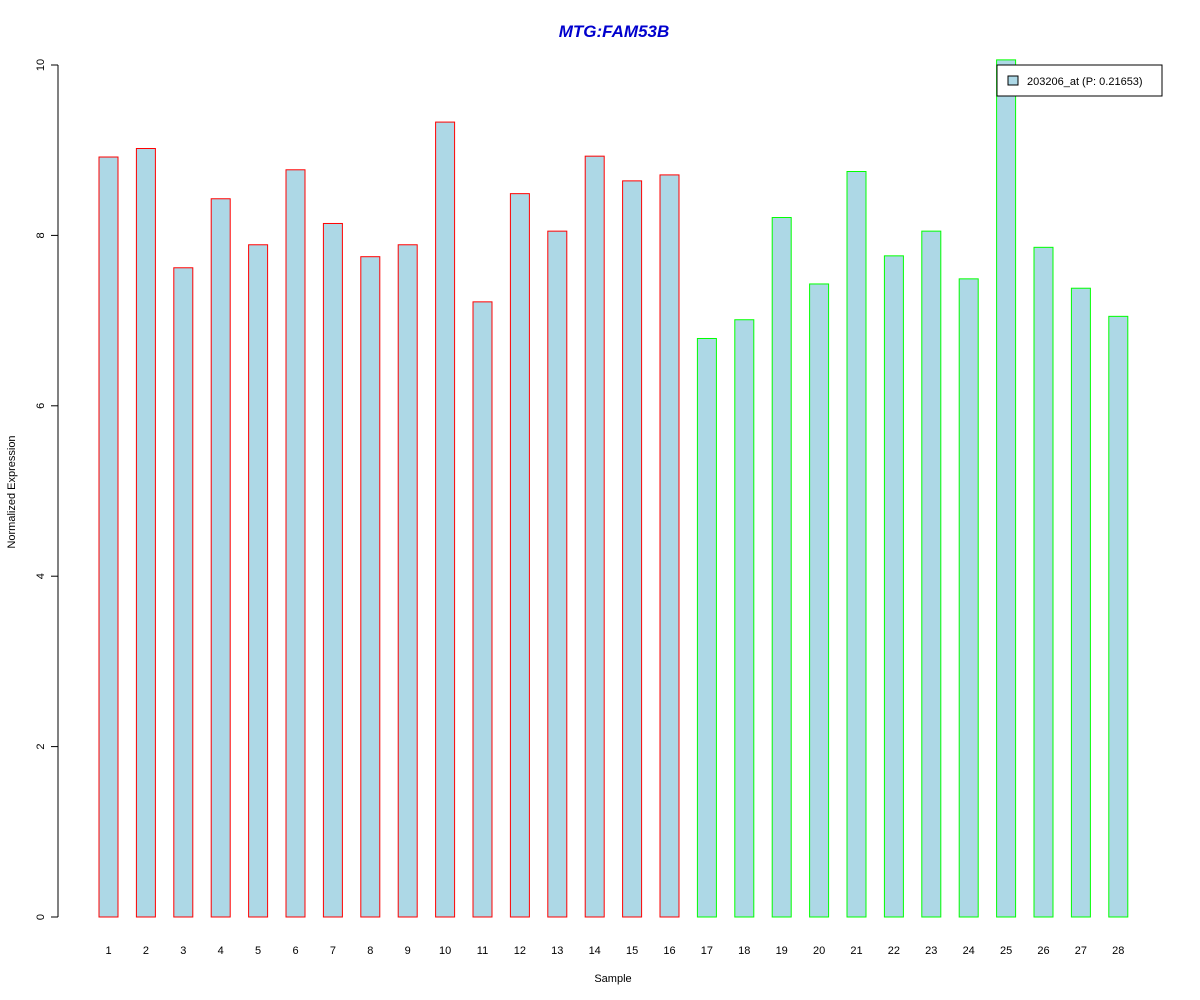  I want to click on x-tick-label: 16, so click(669, 951).